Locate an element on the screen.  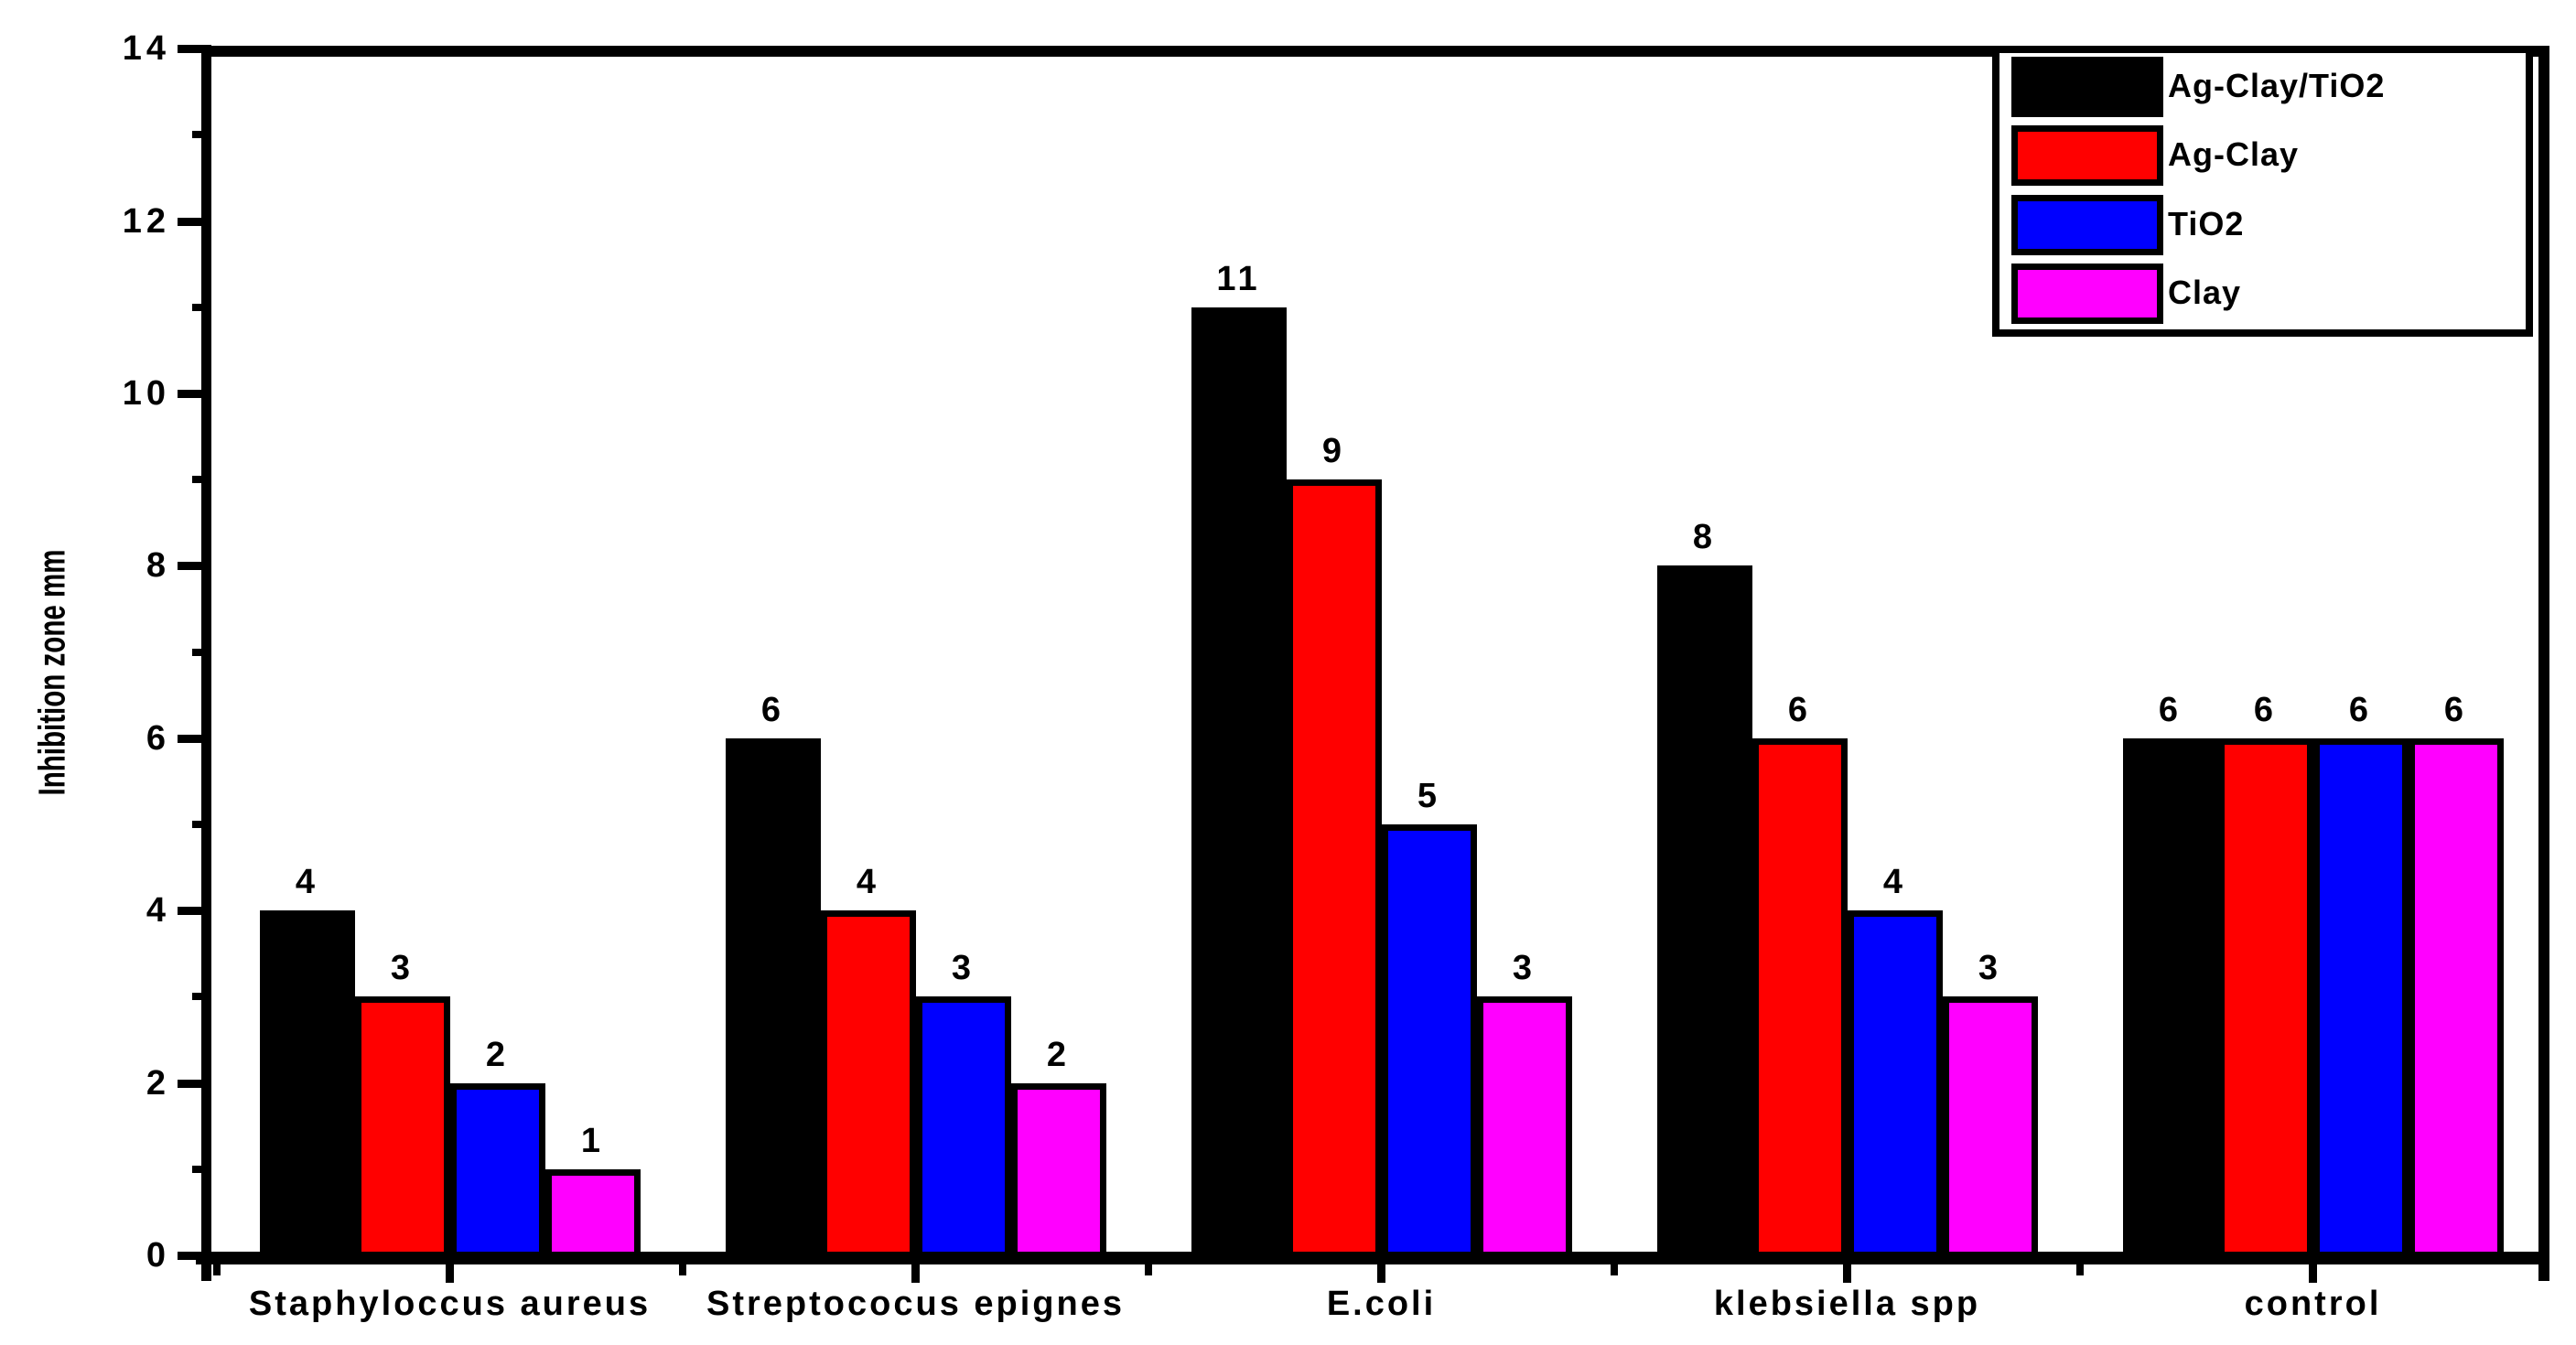
legend-label: Ag-Clay/TiO2 is located at coordinates (2277, 85).